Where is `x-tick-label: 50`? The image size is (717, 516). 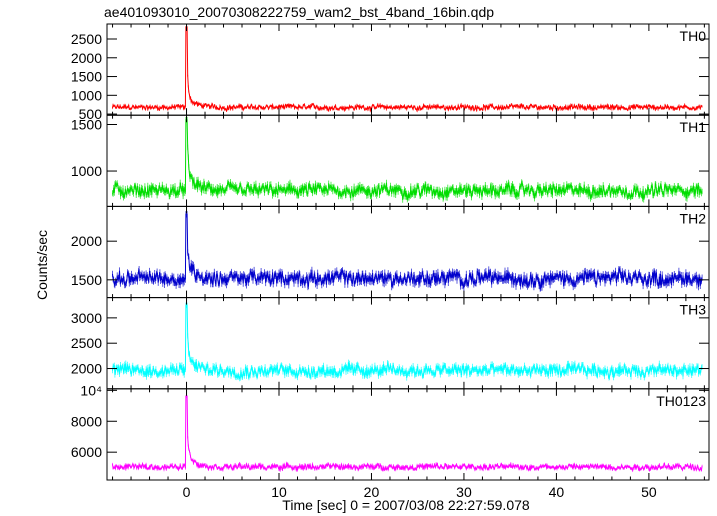
x-tick-label: 50 is located at coordinates (649, 492).